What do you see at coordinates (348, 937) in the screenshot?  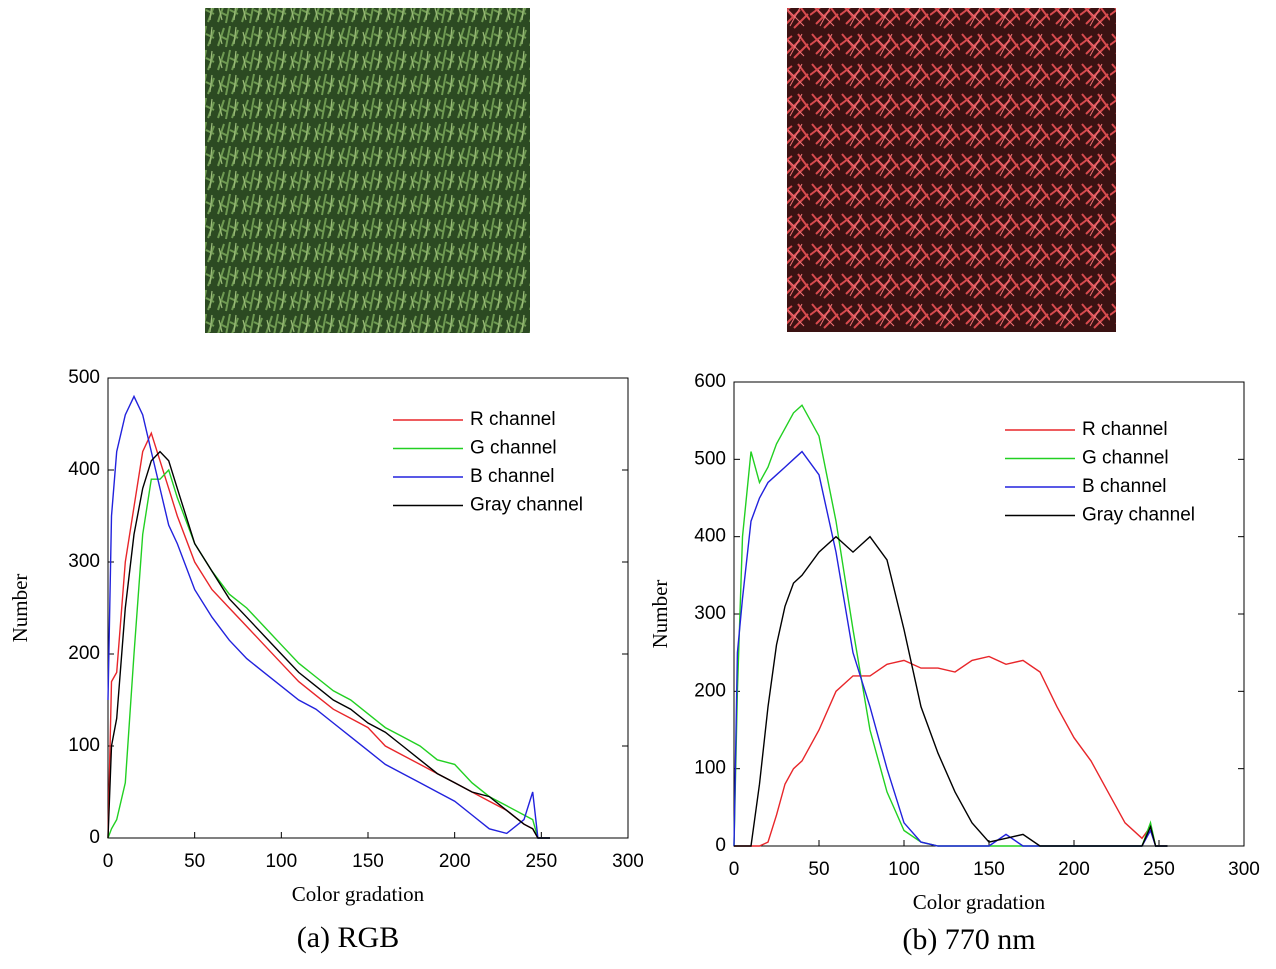 I see `caption: (a) RGB` at bounding box center [348, 937].